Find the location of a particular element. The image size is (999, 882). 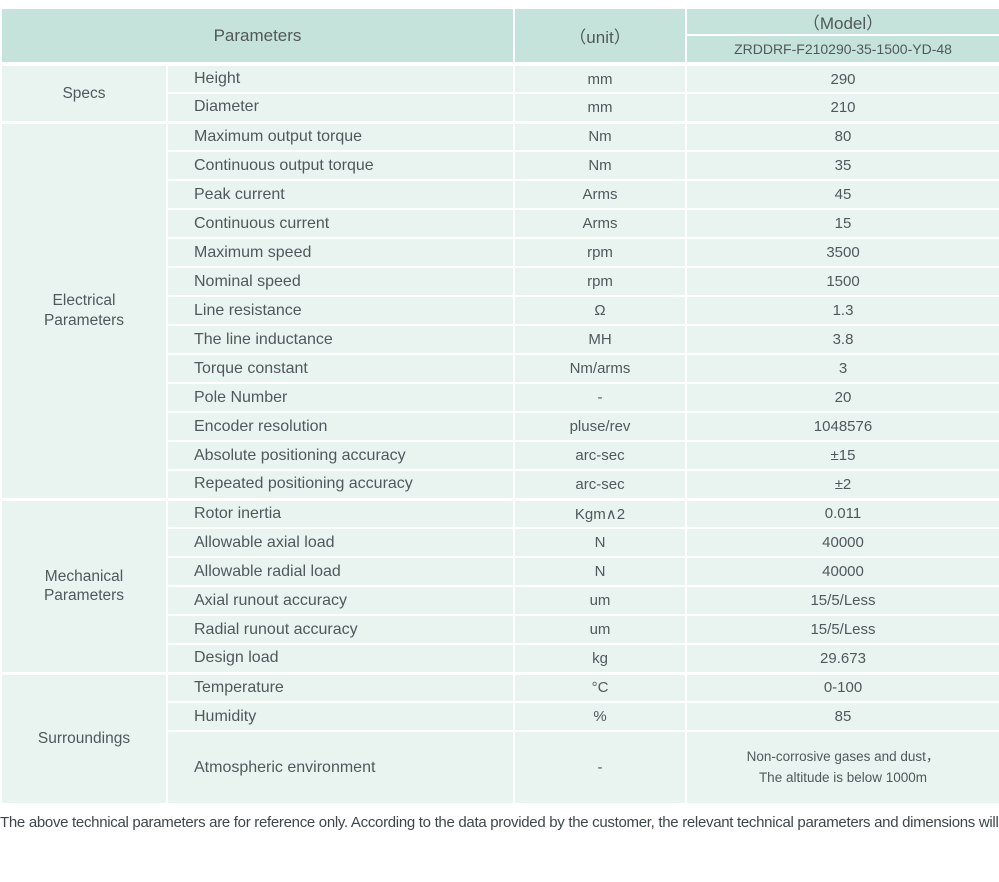

table-row: Maximum speed rpm 3500 is located at coordinates (500, 252).